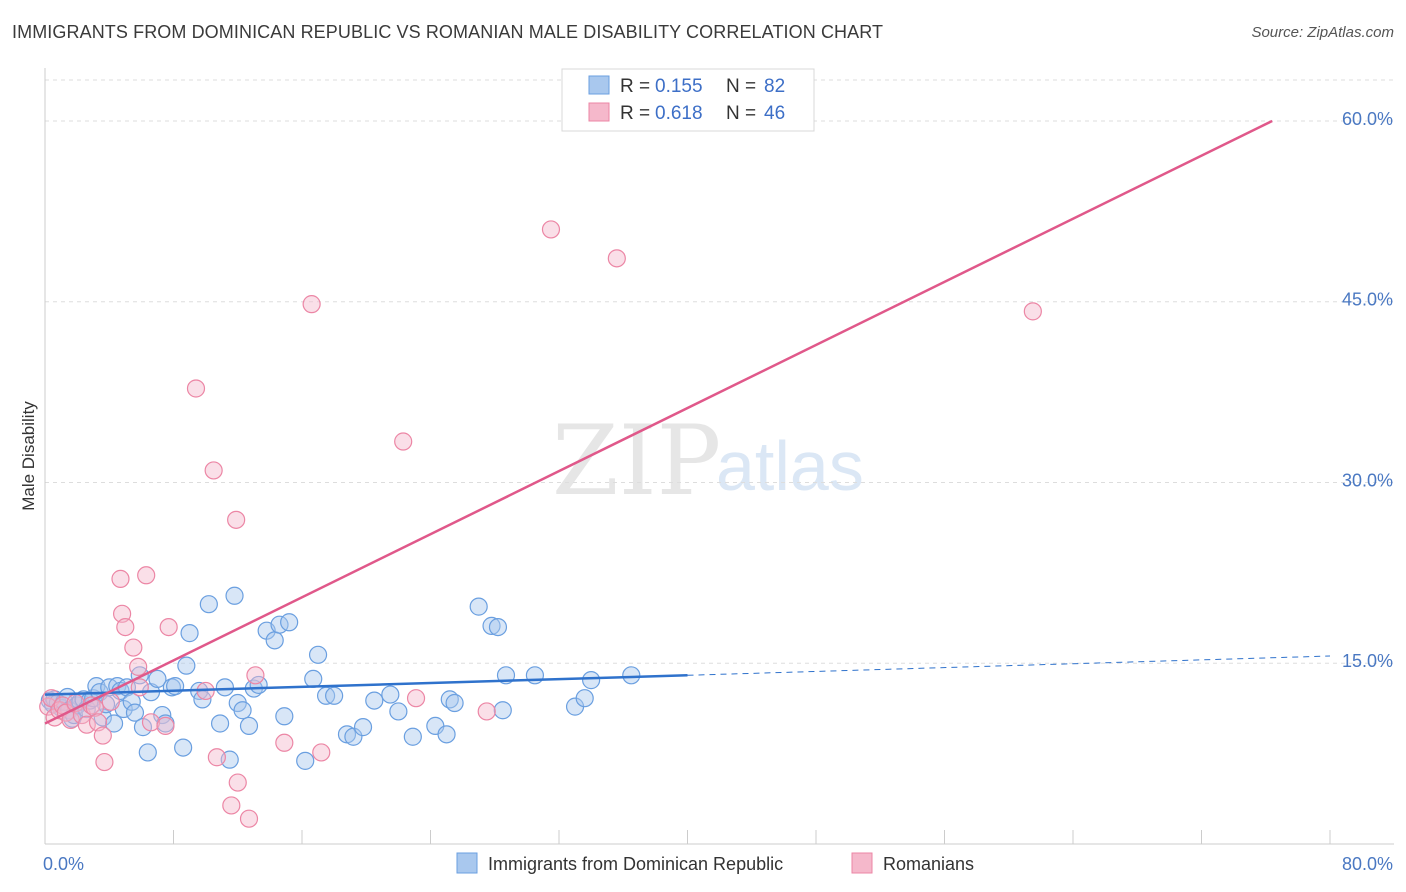 The height and width of the screenshot is (892, 1406). Describe the element at coordinates (635, 86) in the screenshot. I see `legend-r-label-1: R =` at that location.